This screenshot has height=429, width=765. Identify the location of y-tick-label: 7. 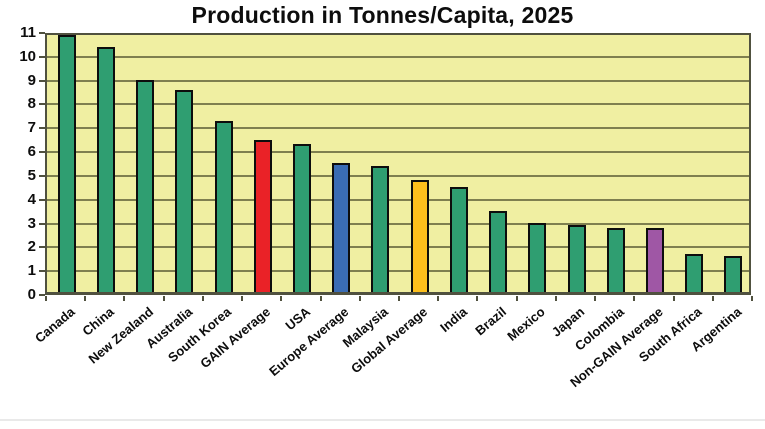
(31, 128).